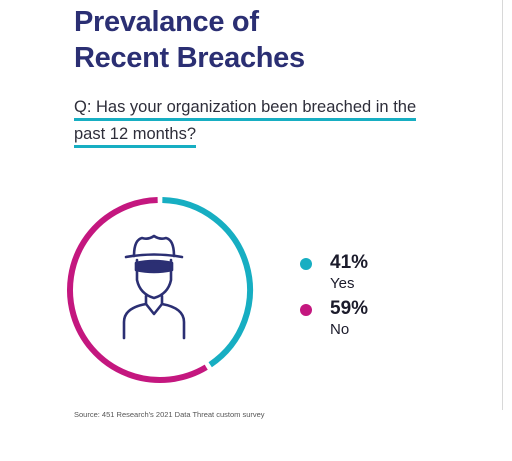  What do you see at coordinates (154, 287) in the screenshot?
I see `hacker-icon` at bounding box center [154, 287].